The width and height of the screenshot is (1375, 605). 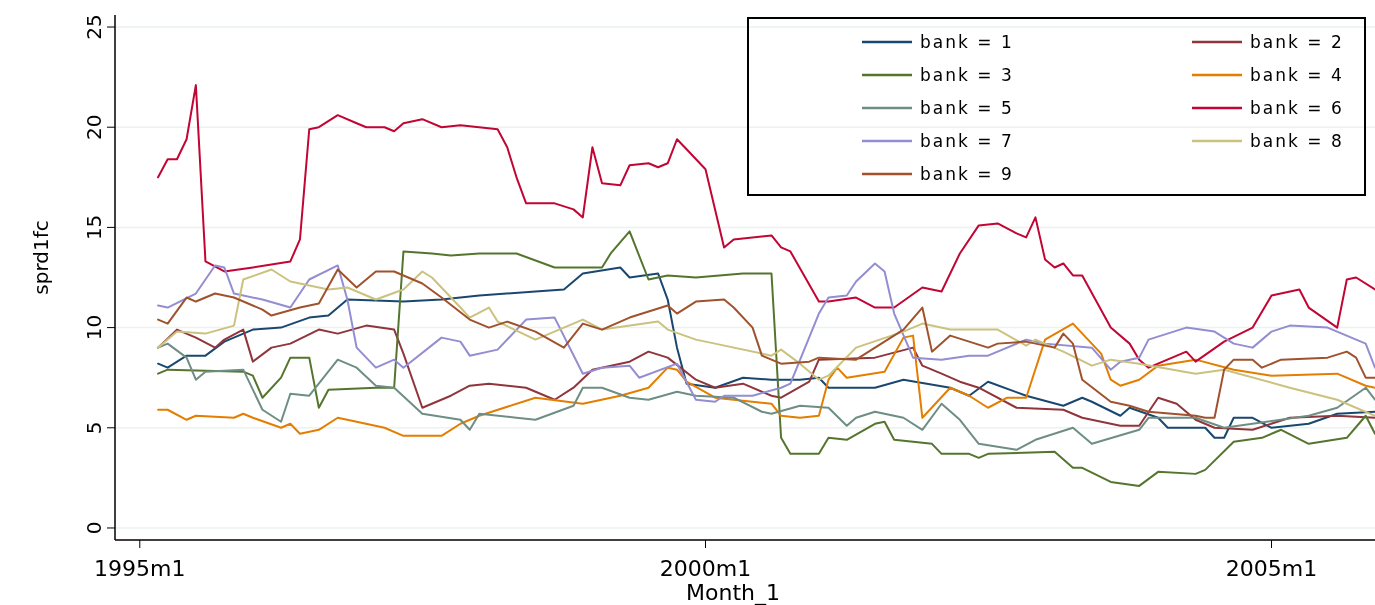 I want to click on y-tick-label: 20, so click(x=94, y=127).